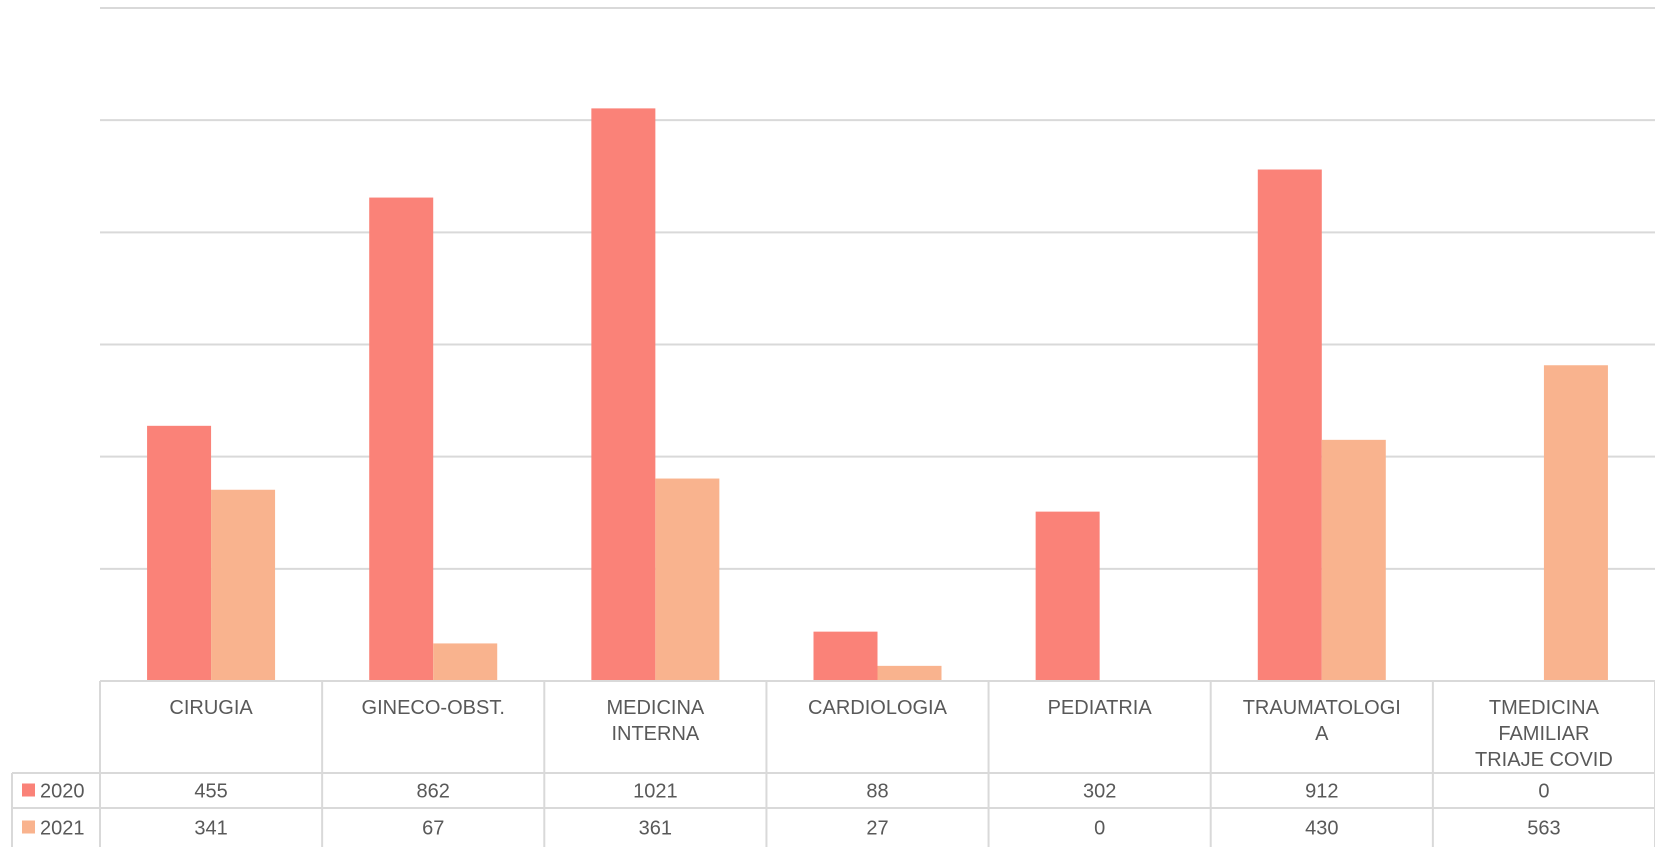 The height and width of the screenshot is (847, 1655). Describe the element at coordinates (210, 792) in the screenshot. I see `table-cell-value: 455` at that location.